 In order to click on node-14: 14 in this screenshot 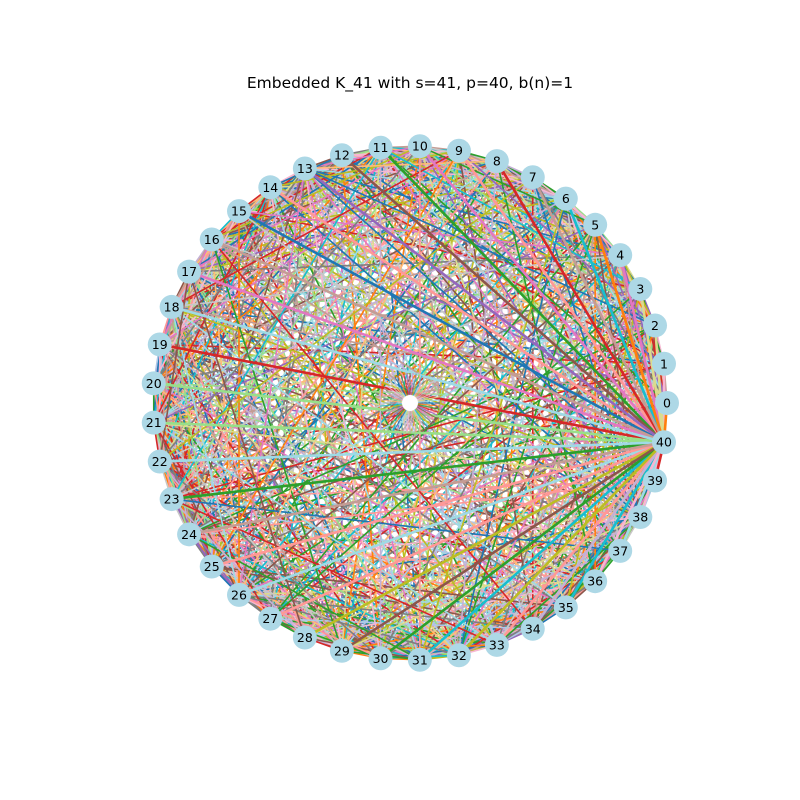, I will do `click(270, 187)`.